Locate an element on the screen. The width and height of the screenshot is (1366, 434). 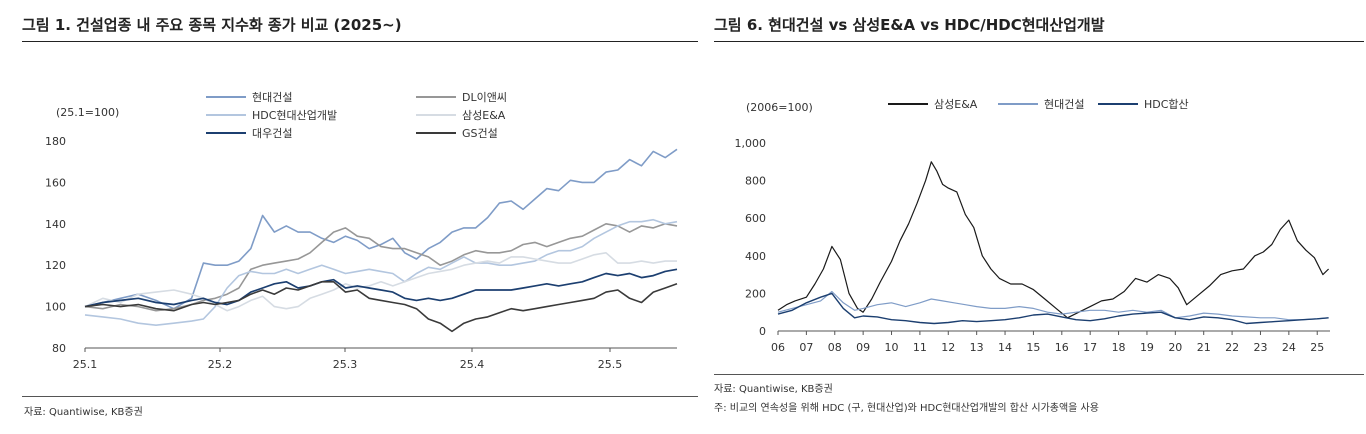
right-x-tick-label: 06 is located at coordinates (778, 347).